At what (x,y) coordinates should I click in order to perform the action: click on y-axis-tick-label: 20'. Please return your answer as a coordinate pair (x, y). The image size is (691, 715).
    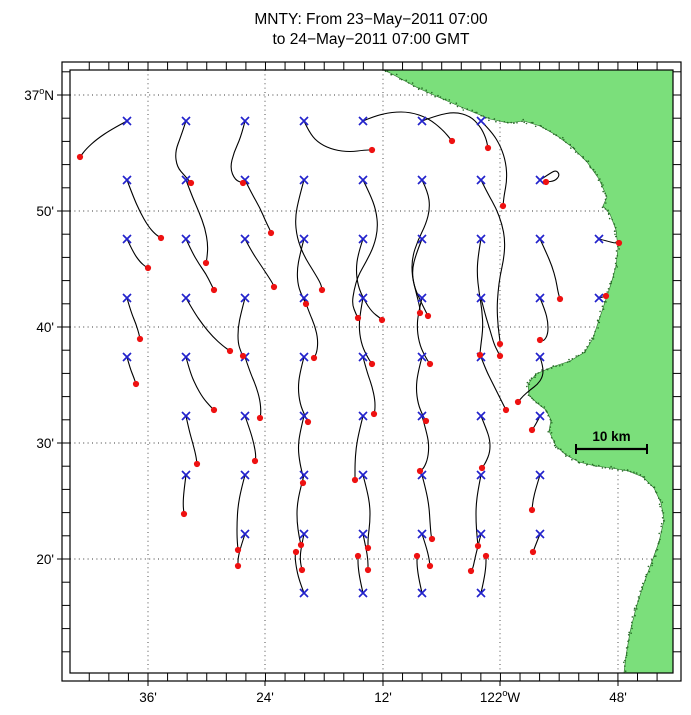
    Looking at the image, I should click on (45, 559).